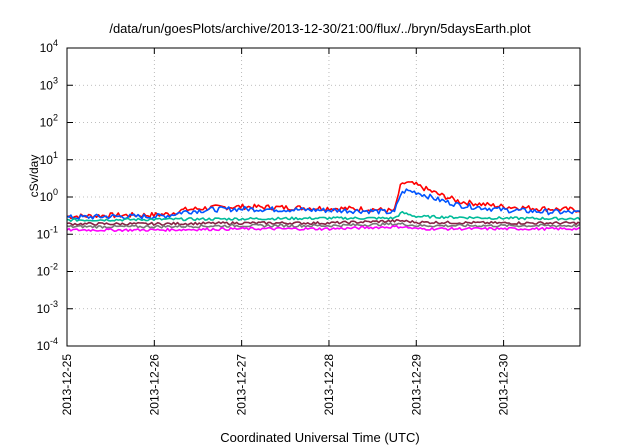  I want to click on y-tick-label: 10⁰, so click(49, 195).